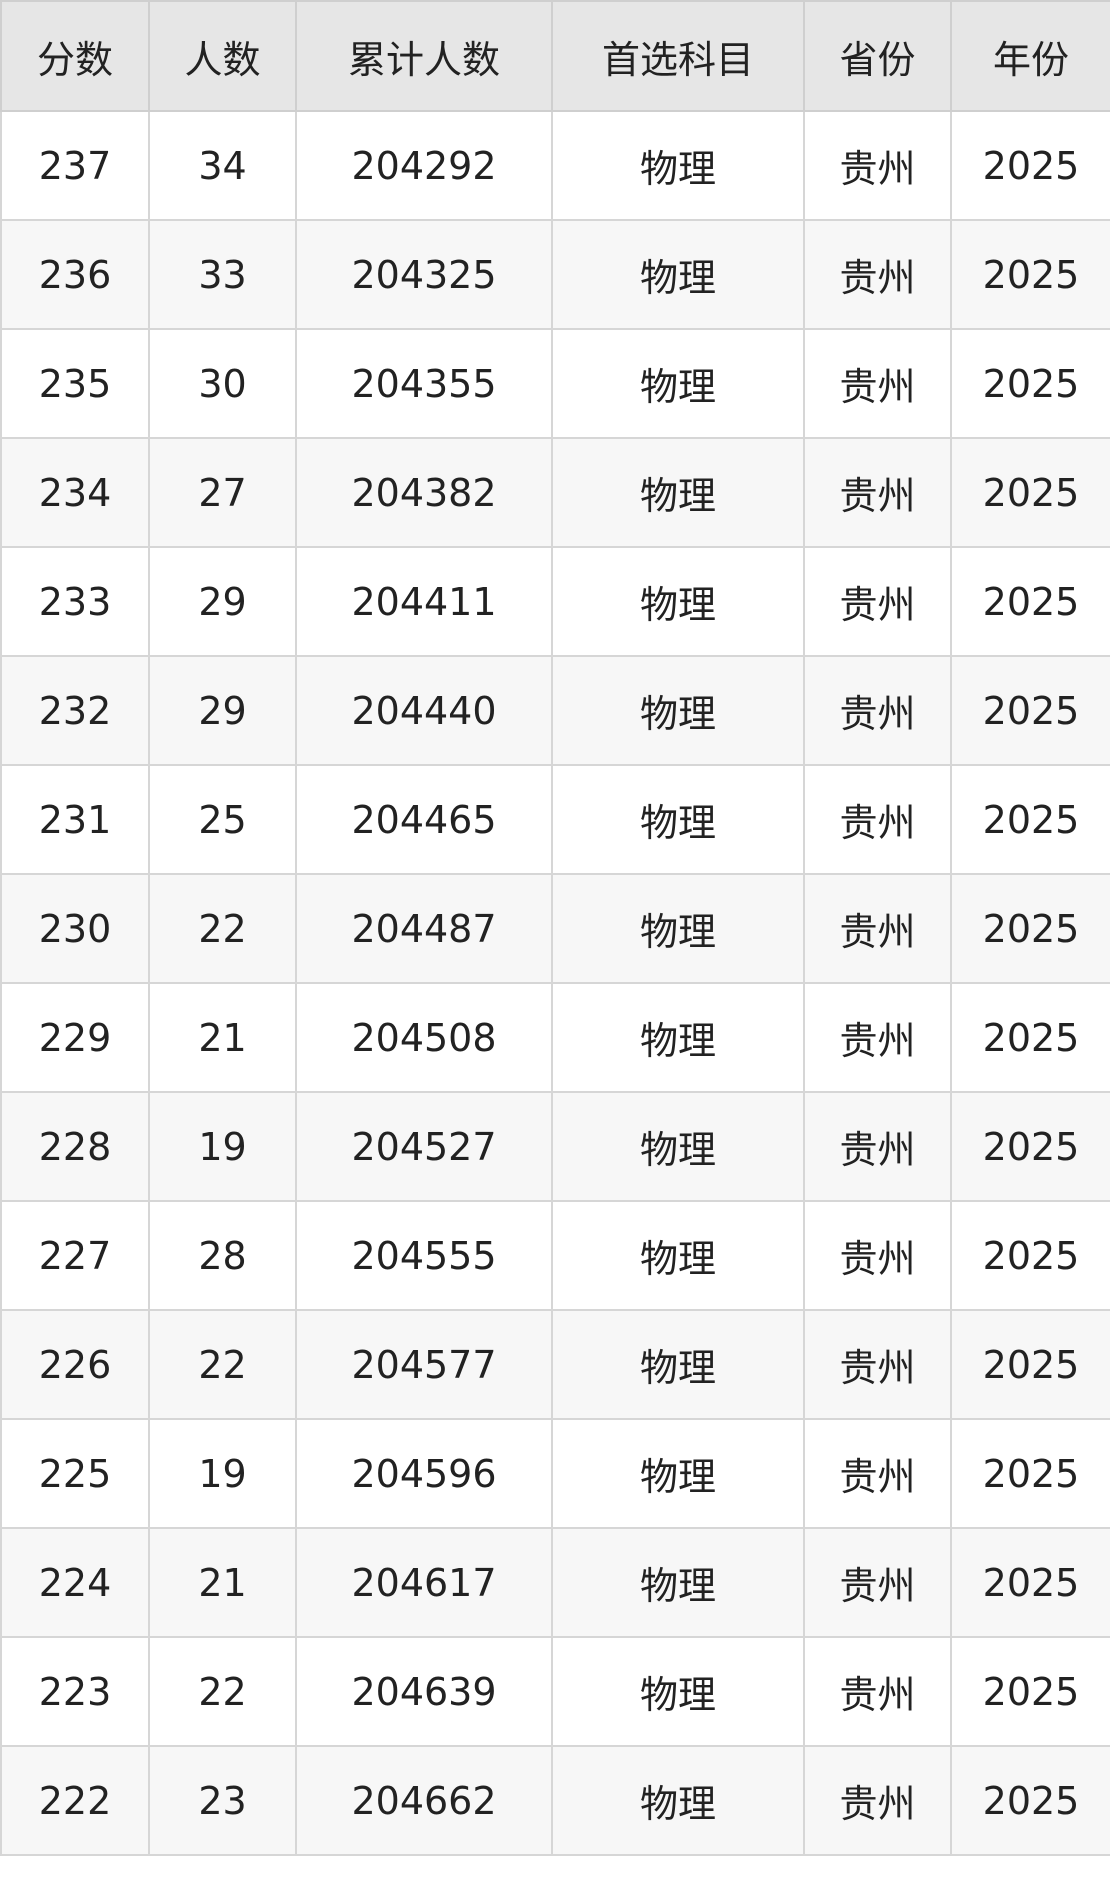 This screenshot has width=1110, height=1890. Describe the element at coordinates (222, 710) in the screenshot. I see `cell-count: 29` at that location.